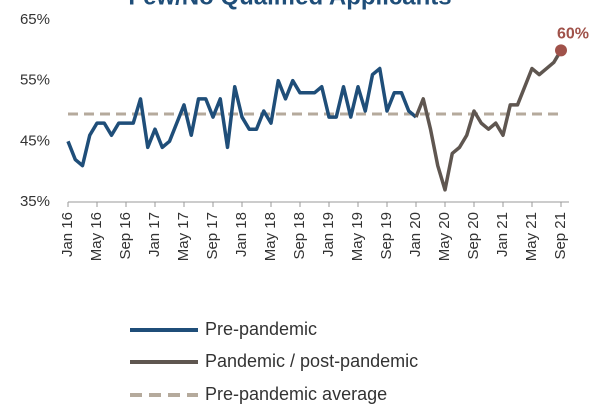 The width and height of the screenshot is (590, 407). Describe the element at coordinates (35, 19) in the screenshot. I see `y-tick-label: 65%` at that location.